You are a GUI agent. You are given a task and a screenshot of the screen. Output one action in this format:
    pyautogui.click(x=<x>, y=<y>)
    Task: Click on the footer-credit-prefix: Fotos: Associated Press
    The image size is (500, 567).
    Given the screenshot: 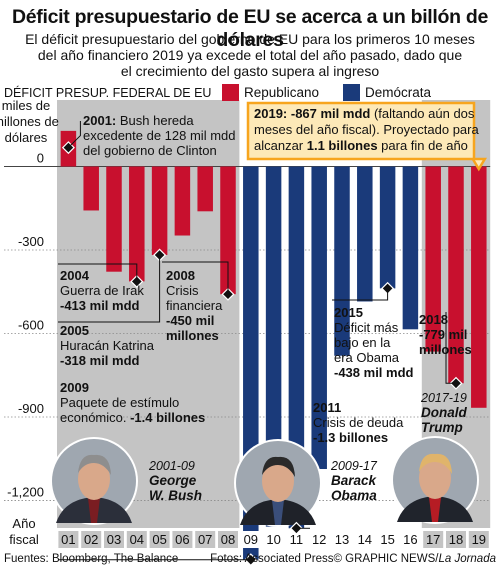 What is the action you would take?
    pyautogui.click(x=272, y=559)
    